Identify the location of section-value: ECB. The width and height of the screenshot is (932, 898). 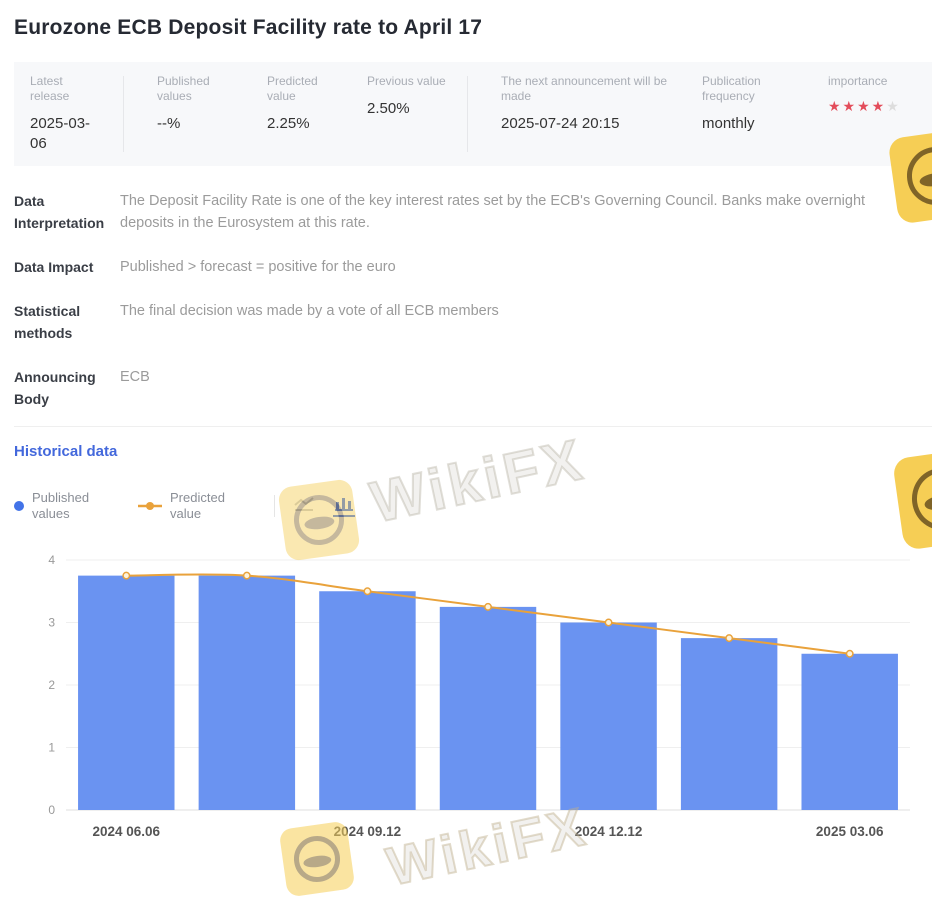
(135, 377).